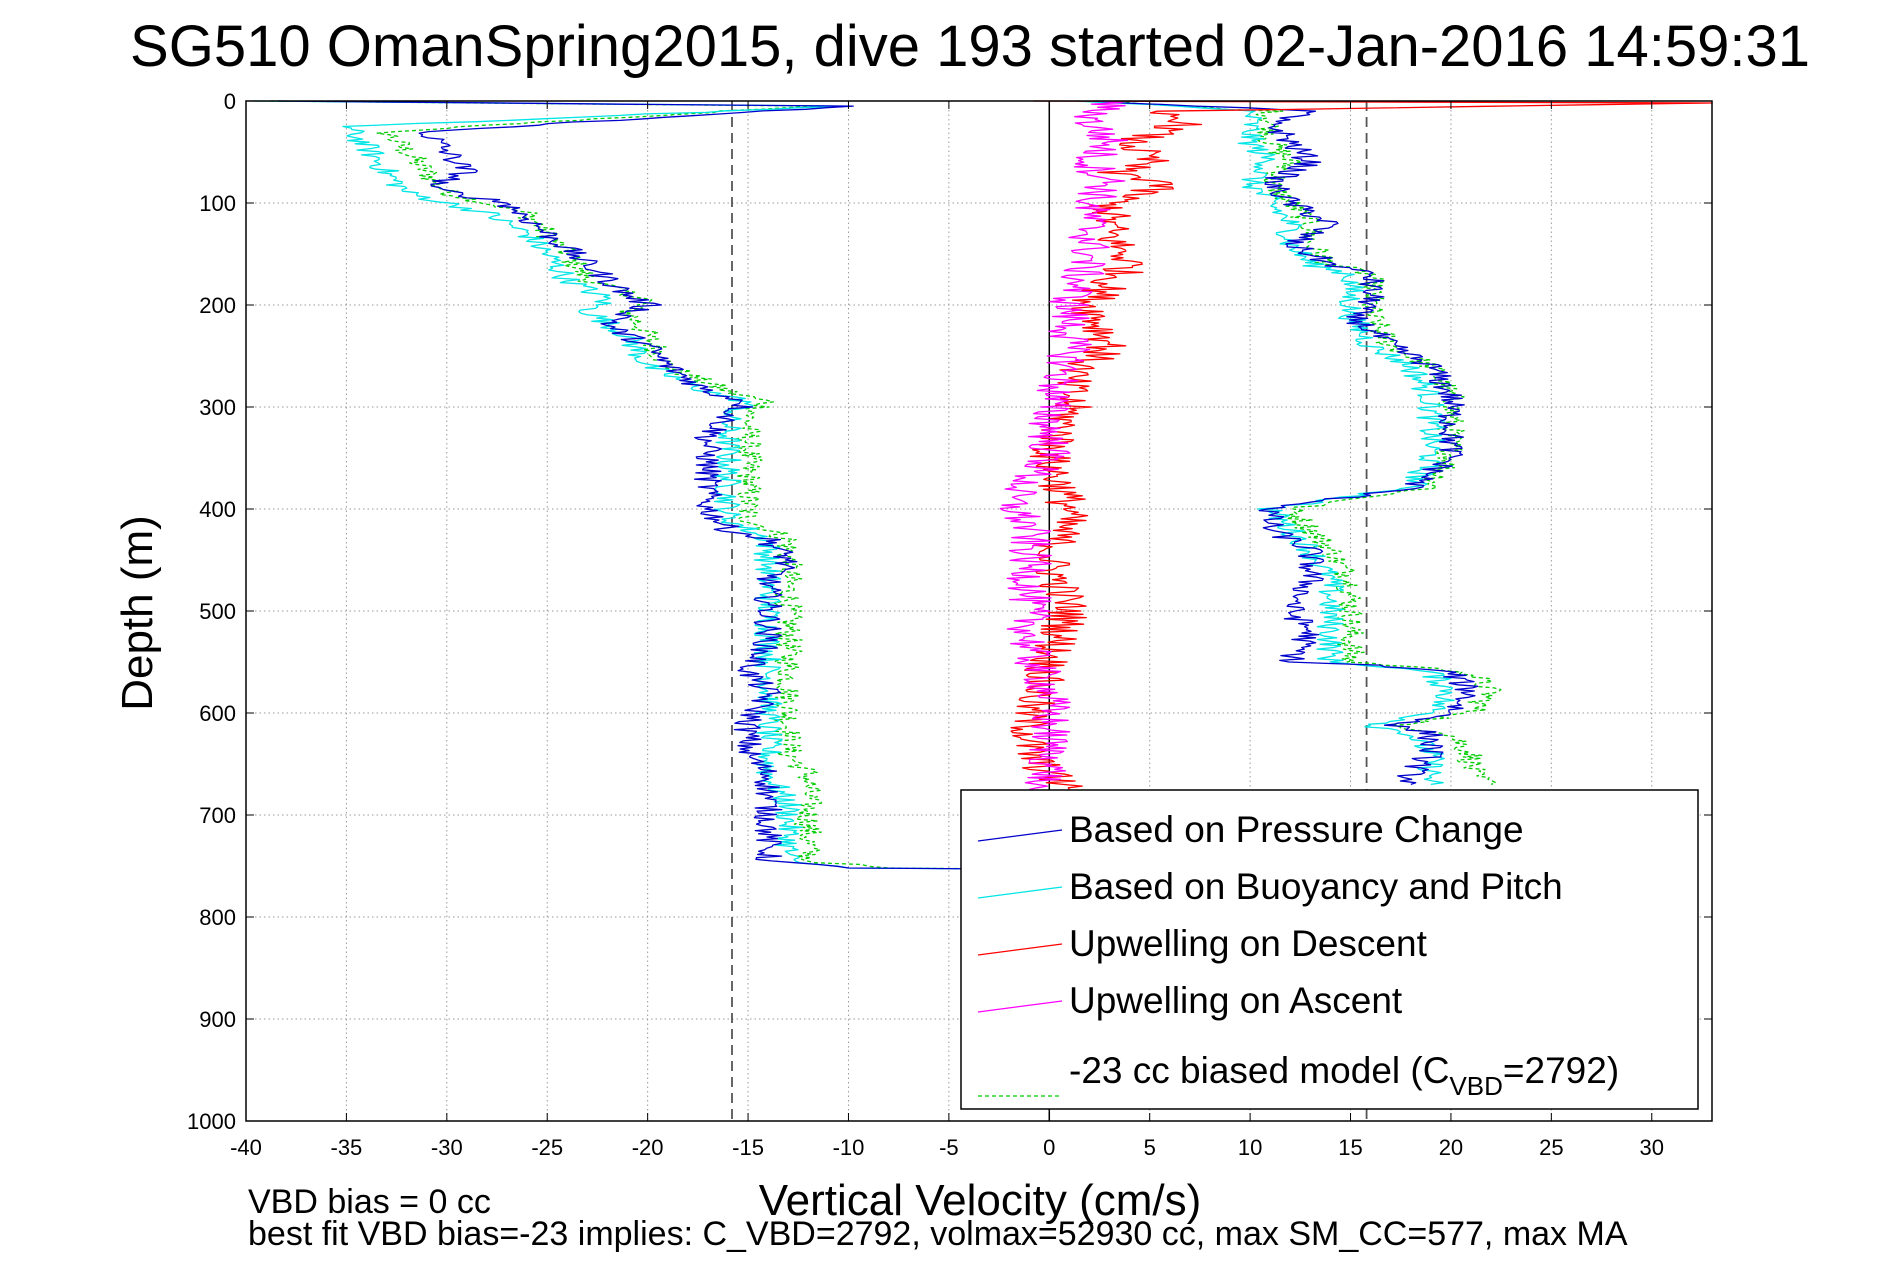 The width and height of the screenshot is (1891, 1262). I want to click on y-tick-label: 300, so click(217, 407).